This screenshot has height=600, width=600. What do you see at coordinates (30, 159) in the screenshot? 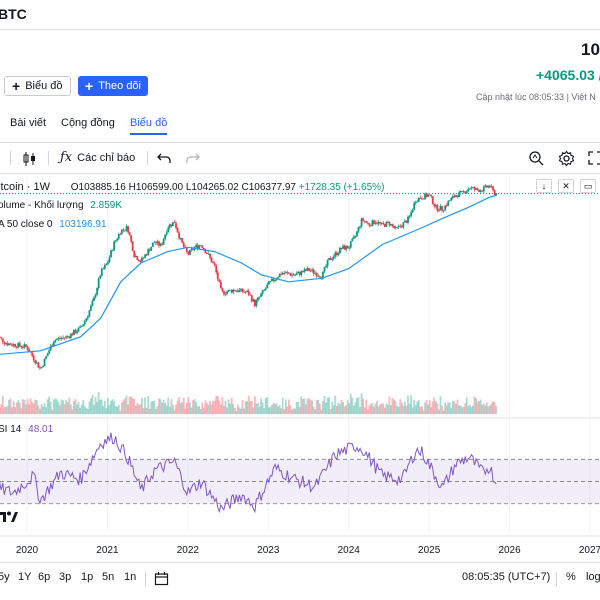
I see `candlestick-type-icon` at bounding box center [30, 159].